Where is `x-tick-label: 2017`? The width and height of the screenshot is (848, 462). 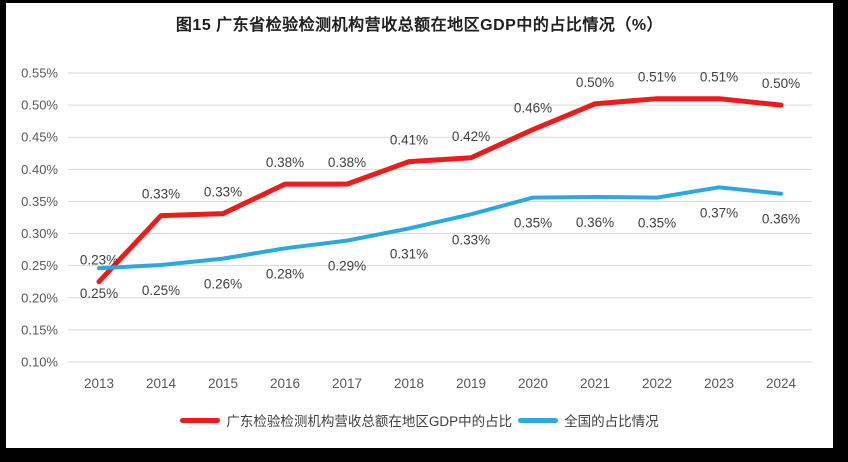 x-tick-label: 2017 is located at coordinates (347, 383).